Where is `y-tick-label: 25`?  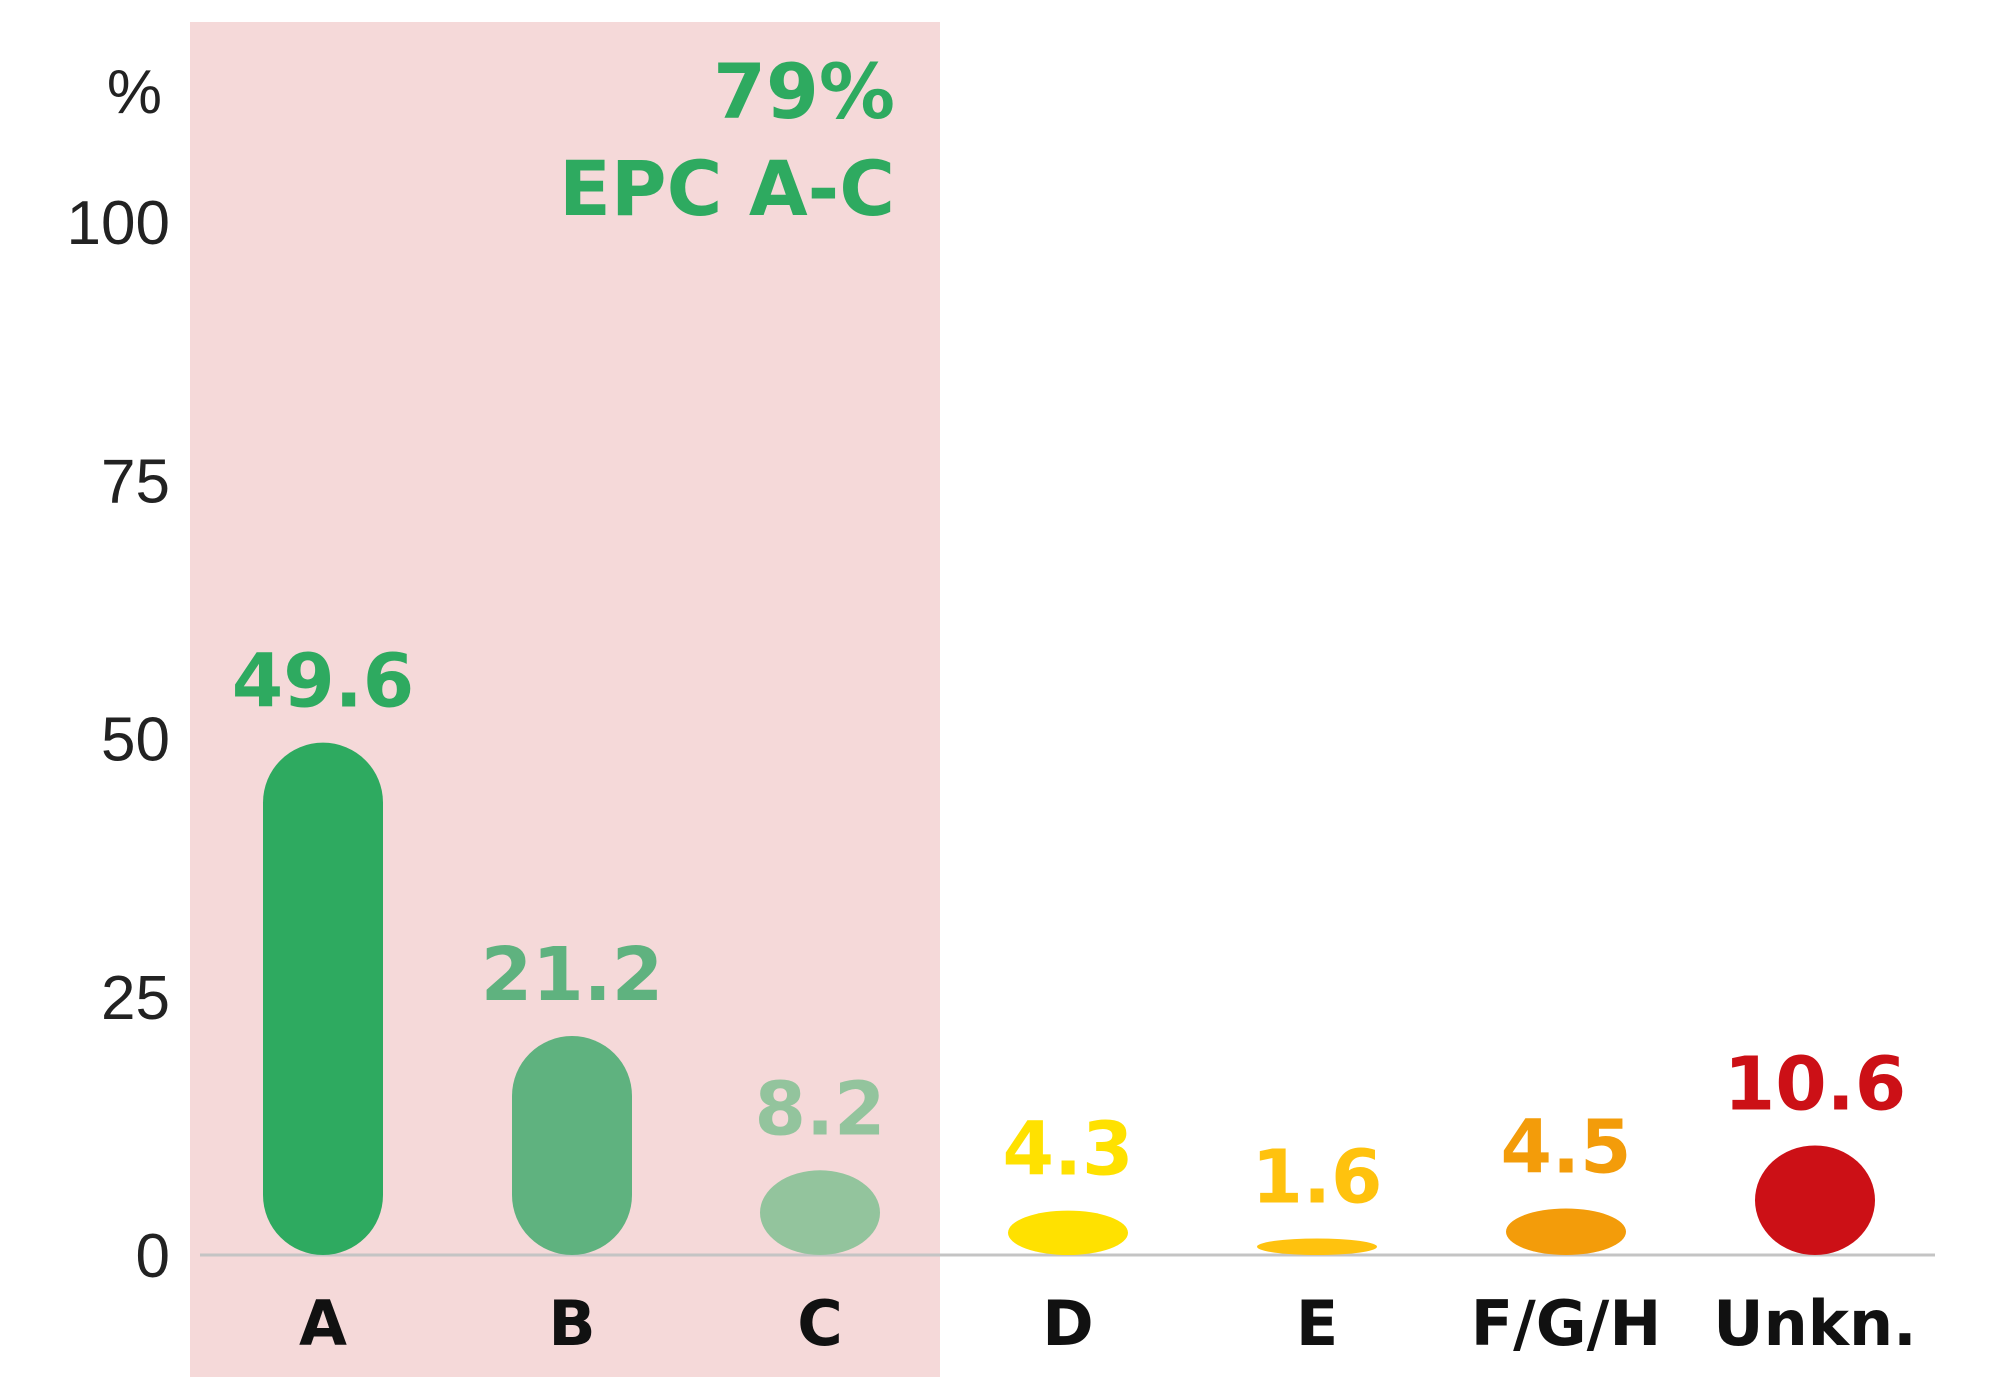
y-tick-label: 25 is located at coordinates (135, 998).